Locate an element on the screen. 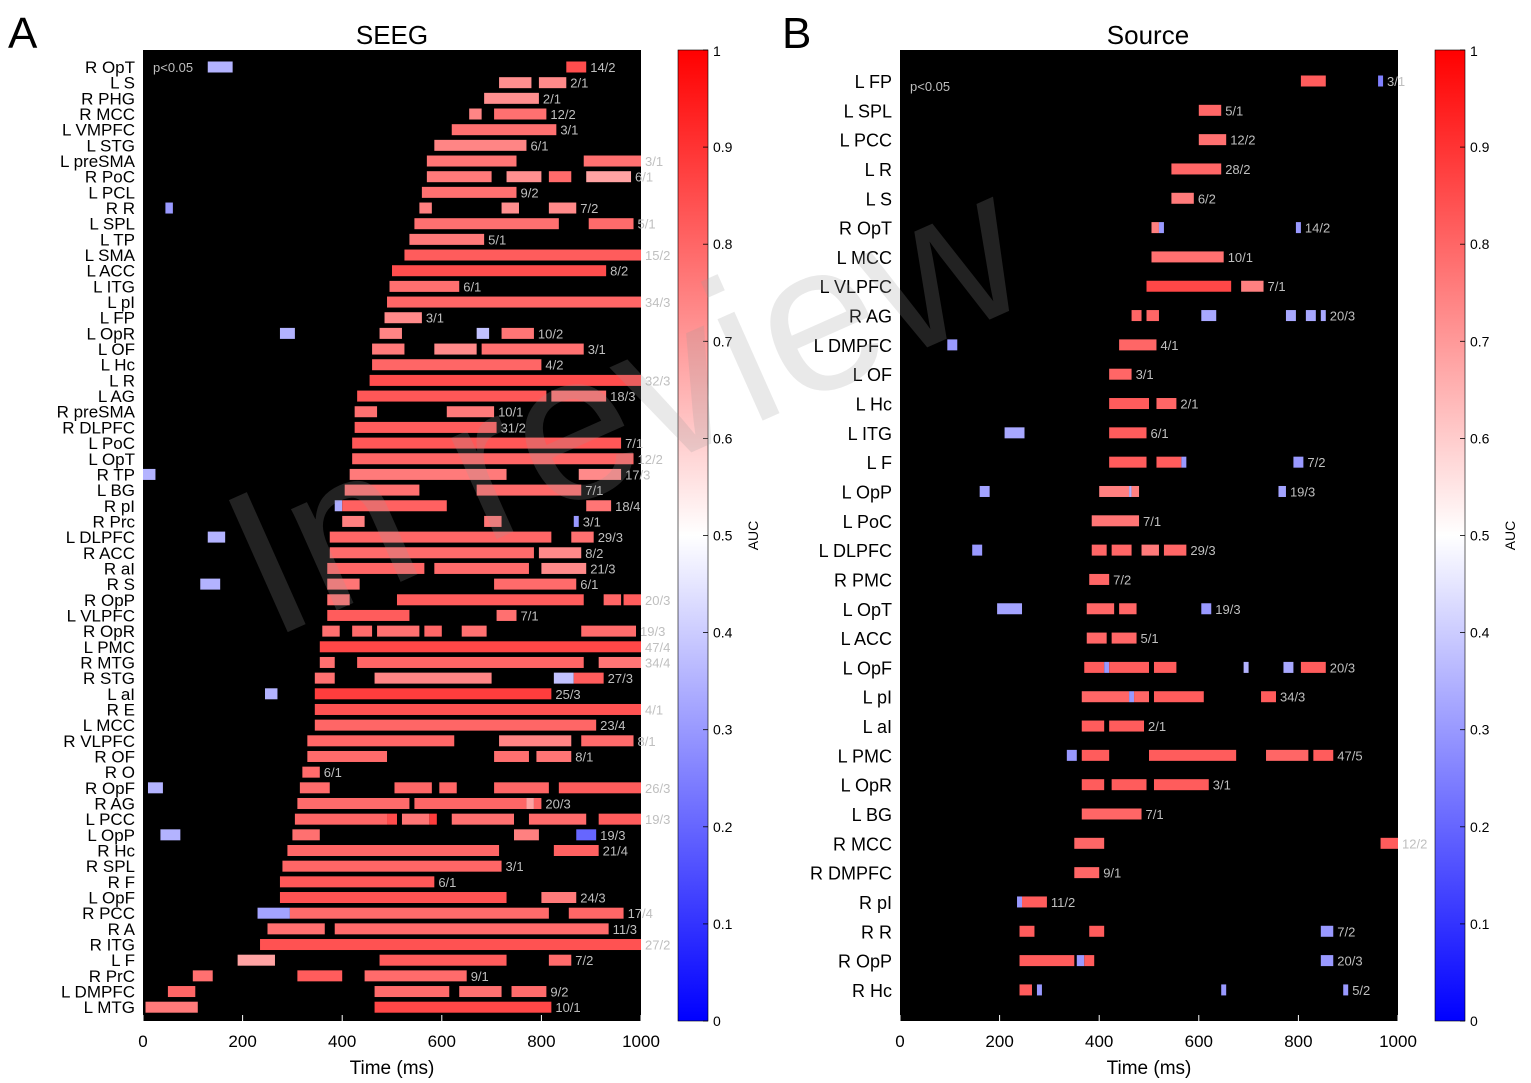 This screenshot has height=1083, width=1531. count-label: 4/2 is located at coordinates (554, 365).